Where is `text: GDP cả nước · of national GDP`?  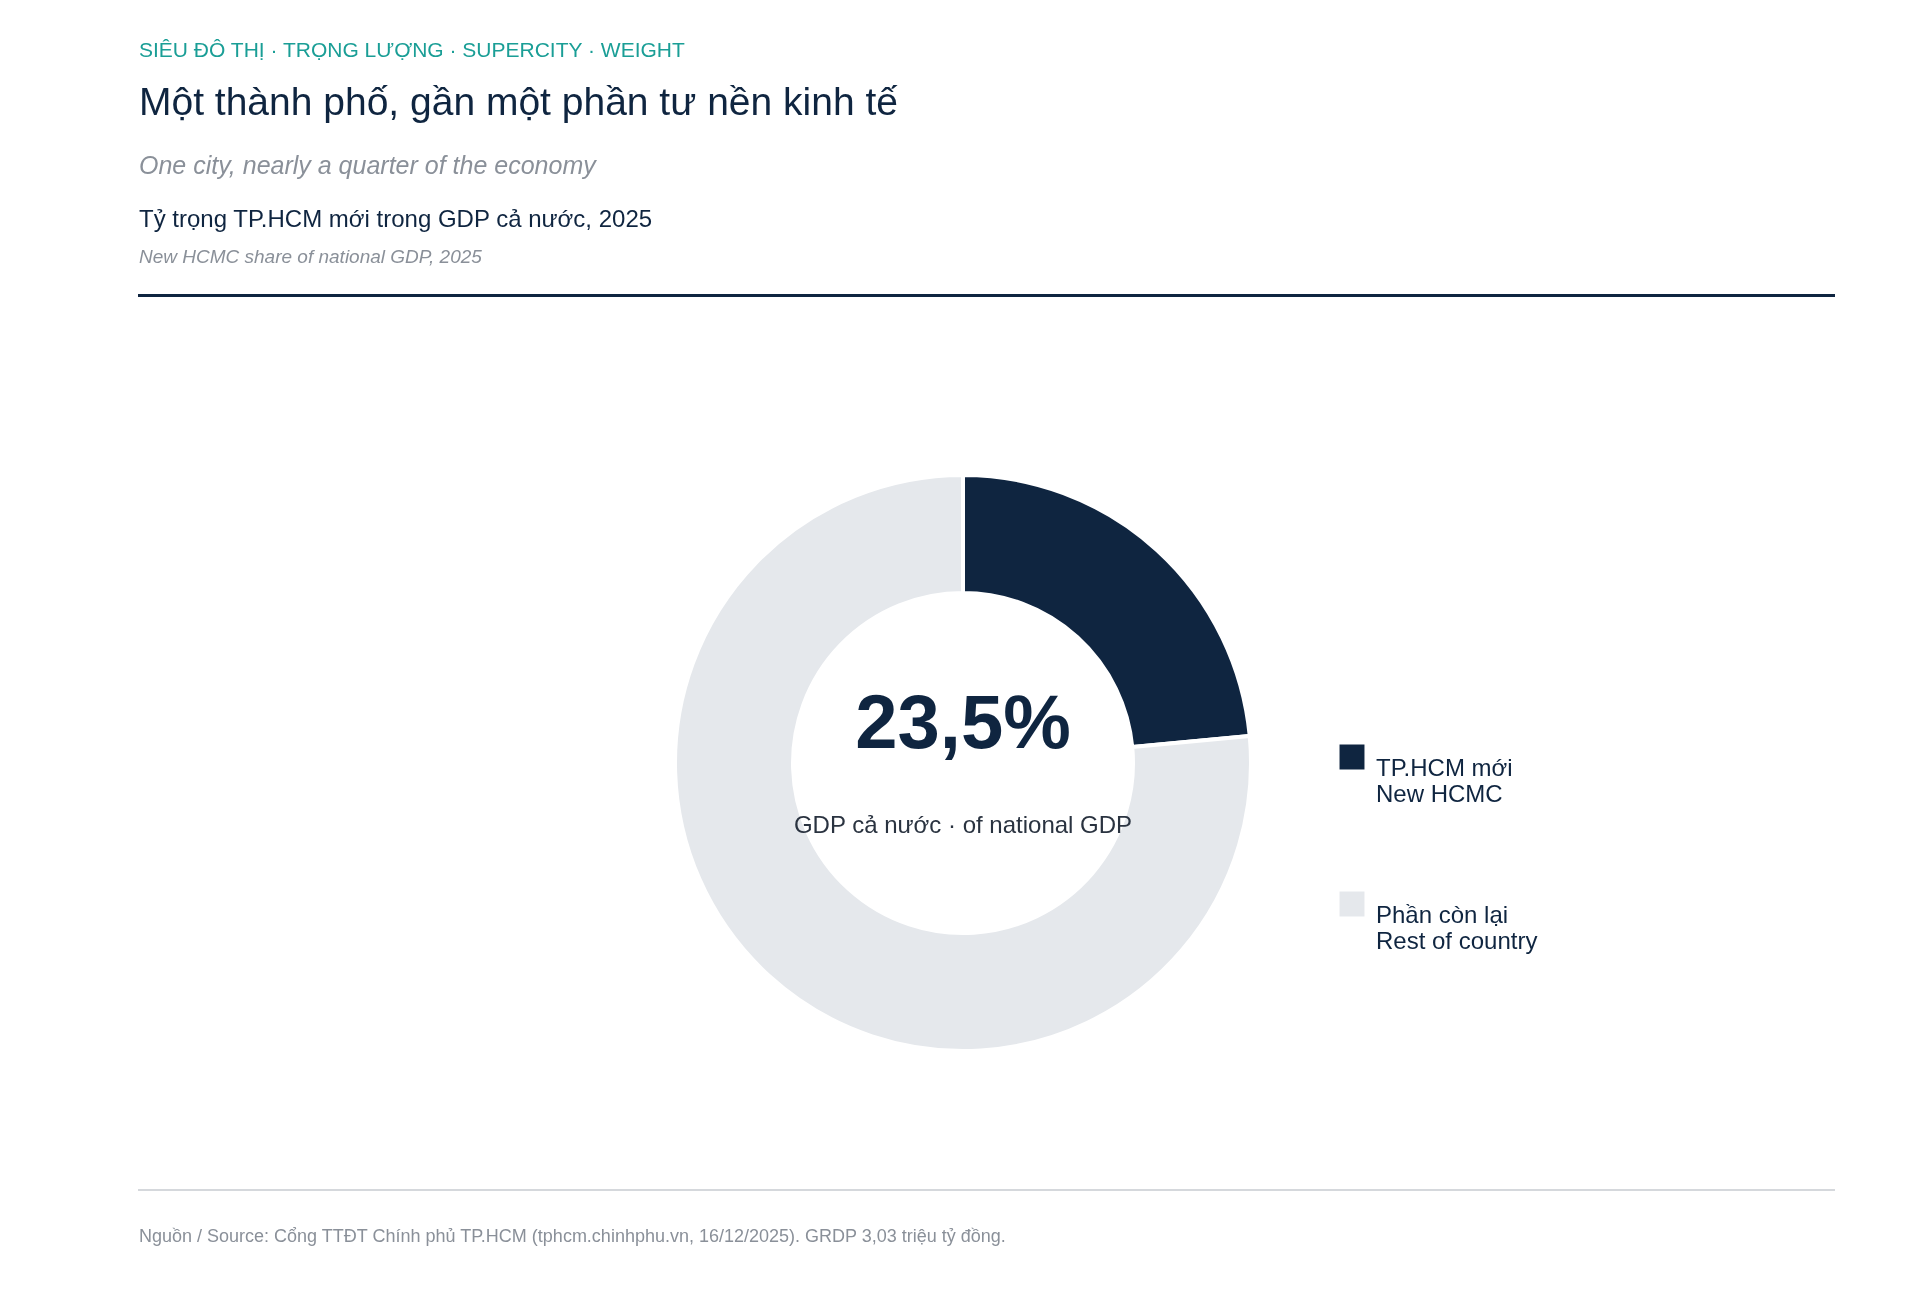
text: GDP cả nước · of national GDP is located at coordinates (963, 824).